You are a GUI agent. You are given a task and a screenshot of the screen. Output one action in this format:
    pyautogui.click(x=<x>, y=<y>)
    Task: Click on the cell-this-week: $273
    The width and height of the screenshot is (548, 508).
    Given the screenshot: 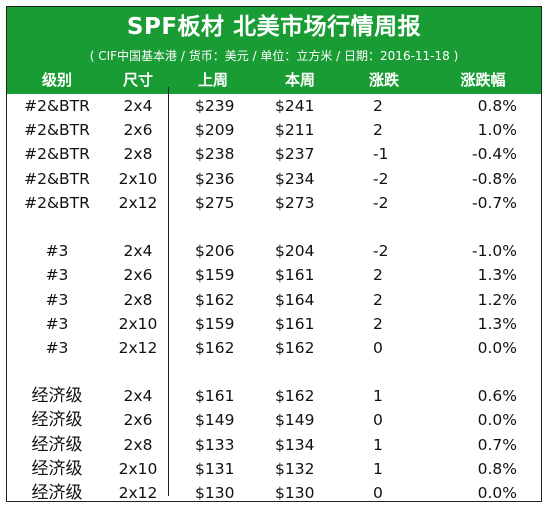 What is the action you would take?
    pyautogui.click(x=295, y=202)
    